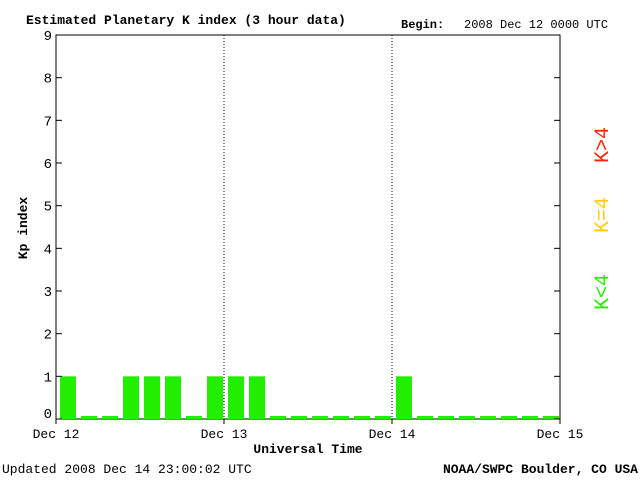 This screenshot has width=640, height=480. What do you see at coordinates (308, 430) in the screenshot?
I see `x-axis: Dec 12 Dec 13 Dec 14 Dec 15` at bounding box center [308, 430].